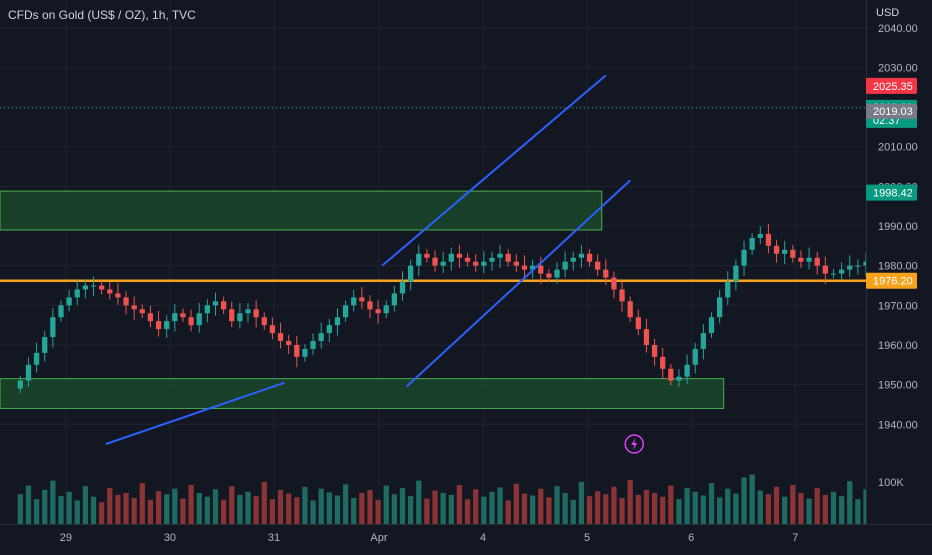 The height and width of the screenshot is (555, 932). Describe the element at coordinates (362, 393) in the screenshot. I see `demand-zone` at that location.